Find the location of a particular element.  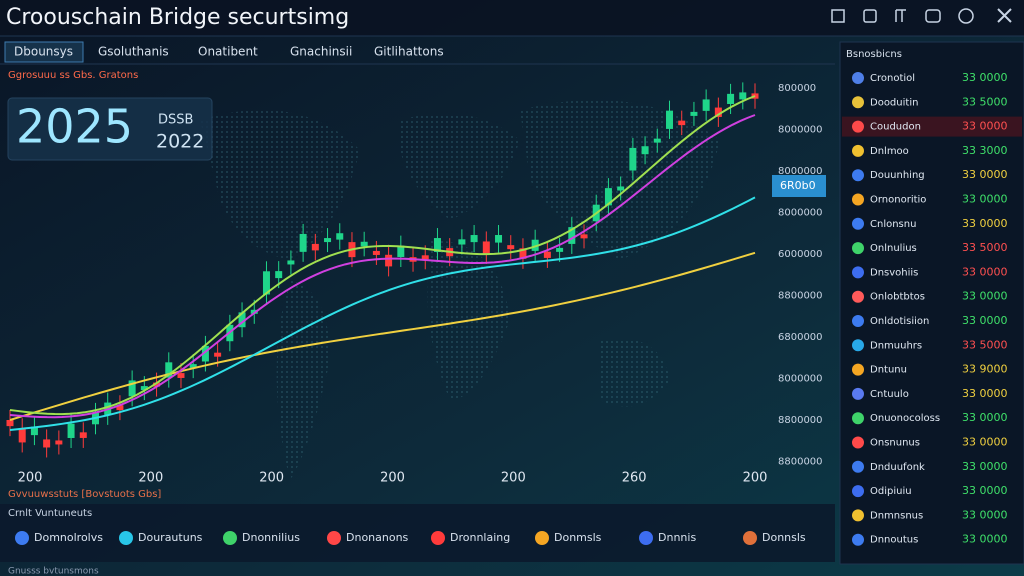

bottom-heading: Crnlt Vuntuneuts is located at coordinates (50, 513).